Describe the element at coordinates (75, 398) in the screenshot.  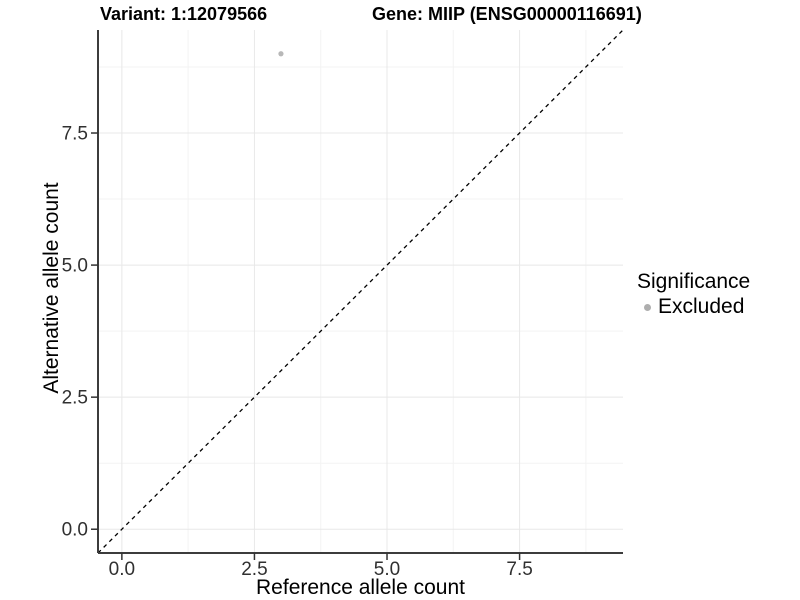
I see `y-tick-label: 2.5` at that location.